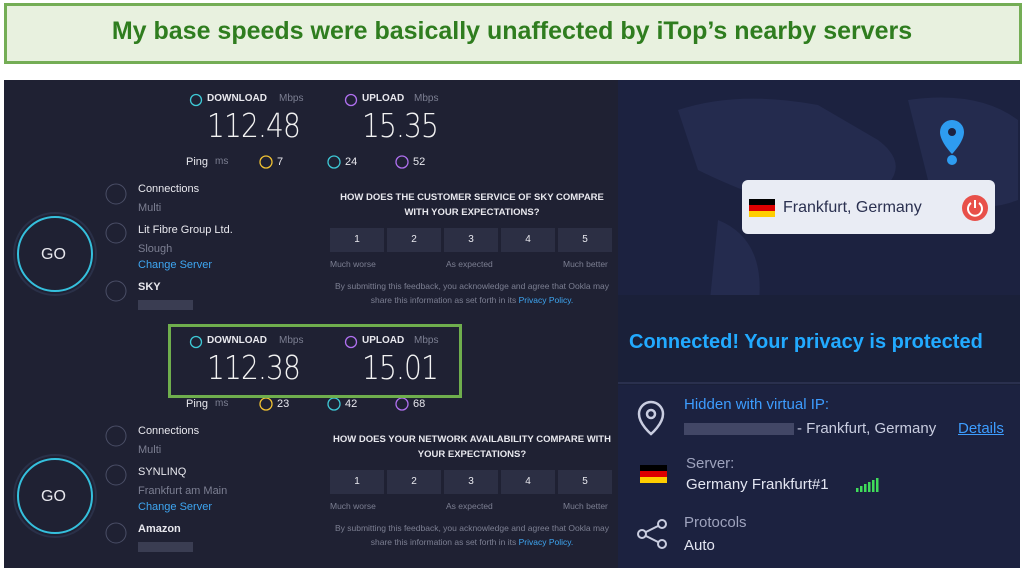 Image resolution: width=1024 pixels, height=570 pixels. What do you see at coordinates (699, 545) in the screenshot?
I see `protocol: Auto` at bounding box center [699, 545].